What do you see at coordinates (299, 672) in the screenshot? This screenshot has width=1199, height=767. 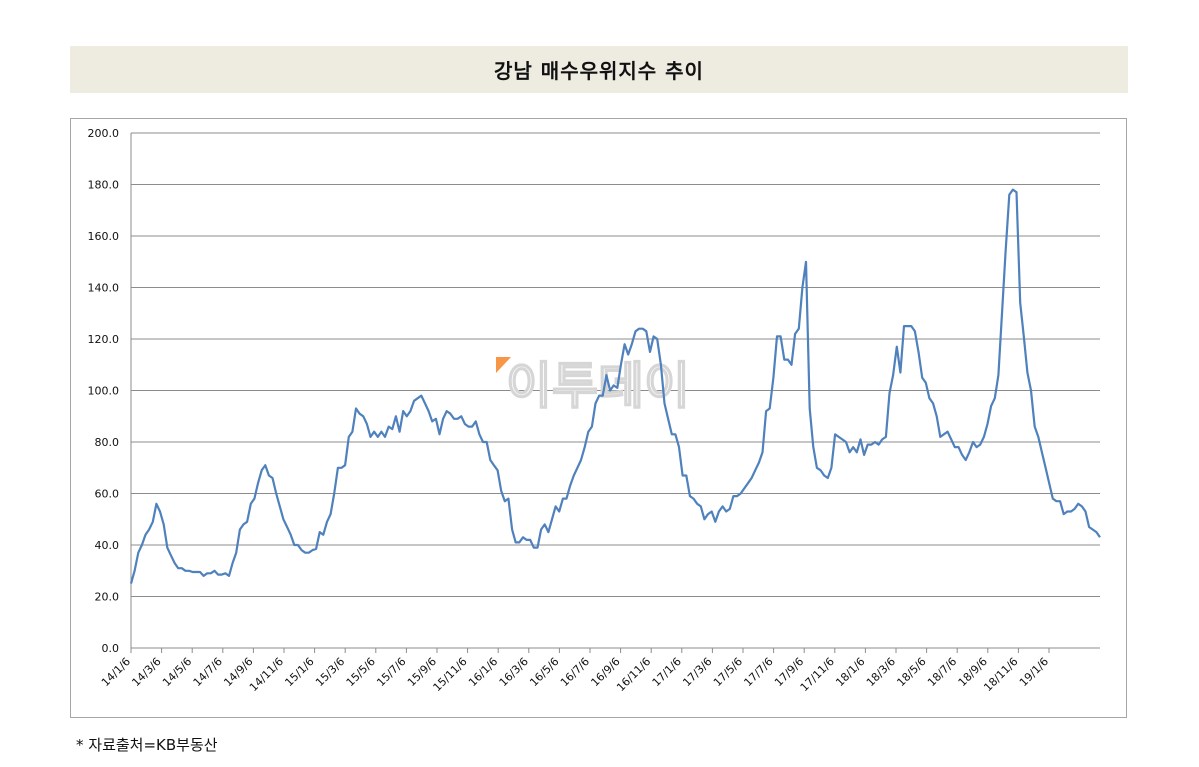 I see `x-tick-label: 15/1/6` at bounding box center [299, 672].